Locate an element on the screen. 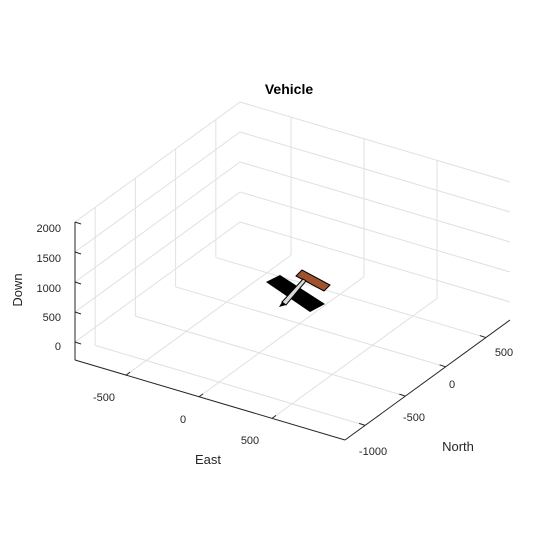  down-tick-label: 1500 is located at coordinates (49, 259).